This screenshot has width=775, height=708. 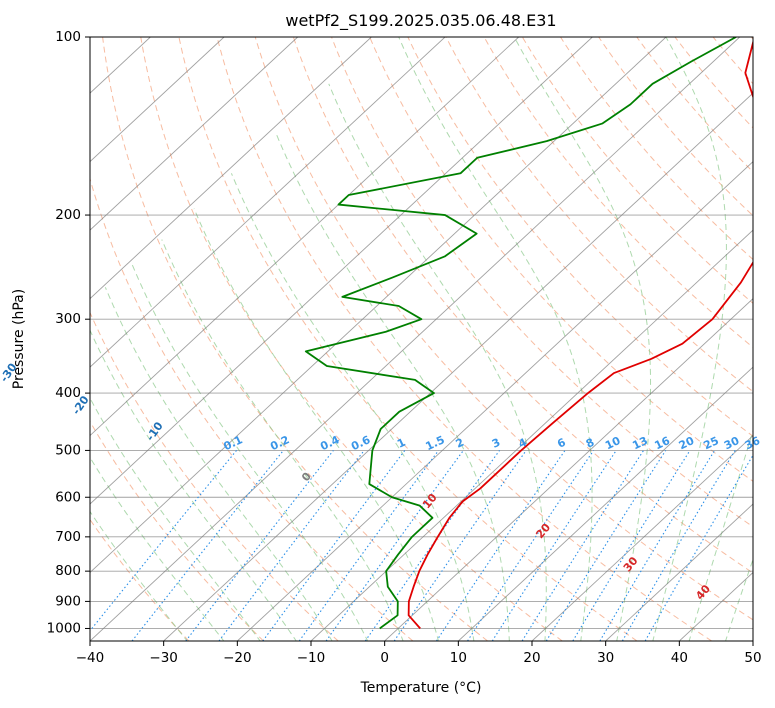 I want to click on mixing-ratio-label: 10, so click(x=613, y=443).